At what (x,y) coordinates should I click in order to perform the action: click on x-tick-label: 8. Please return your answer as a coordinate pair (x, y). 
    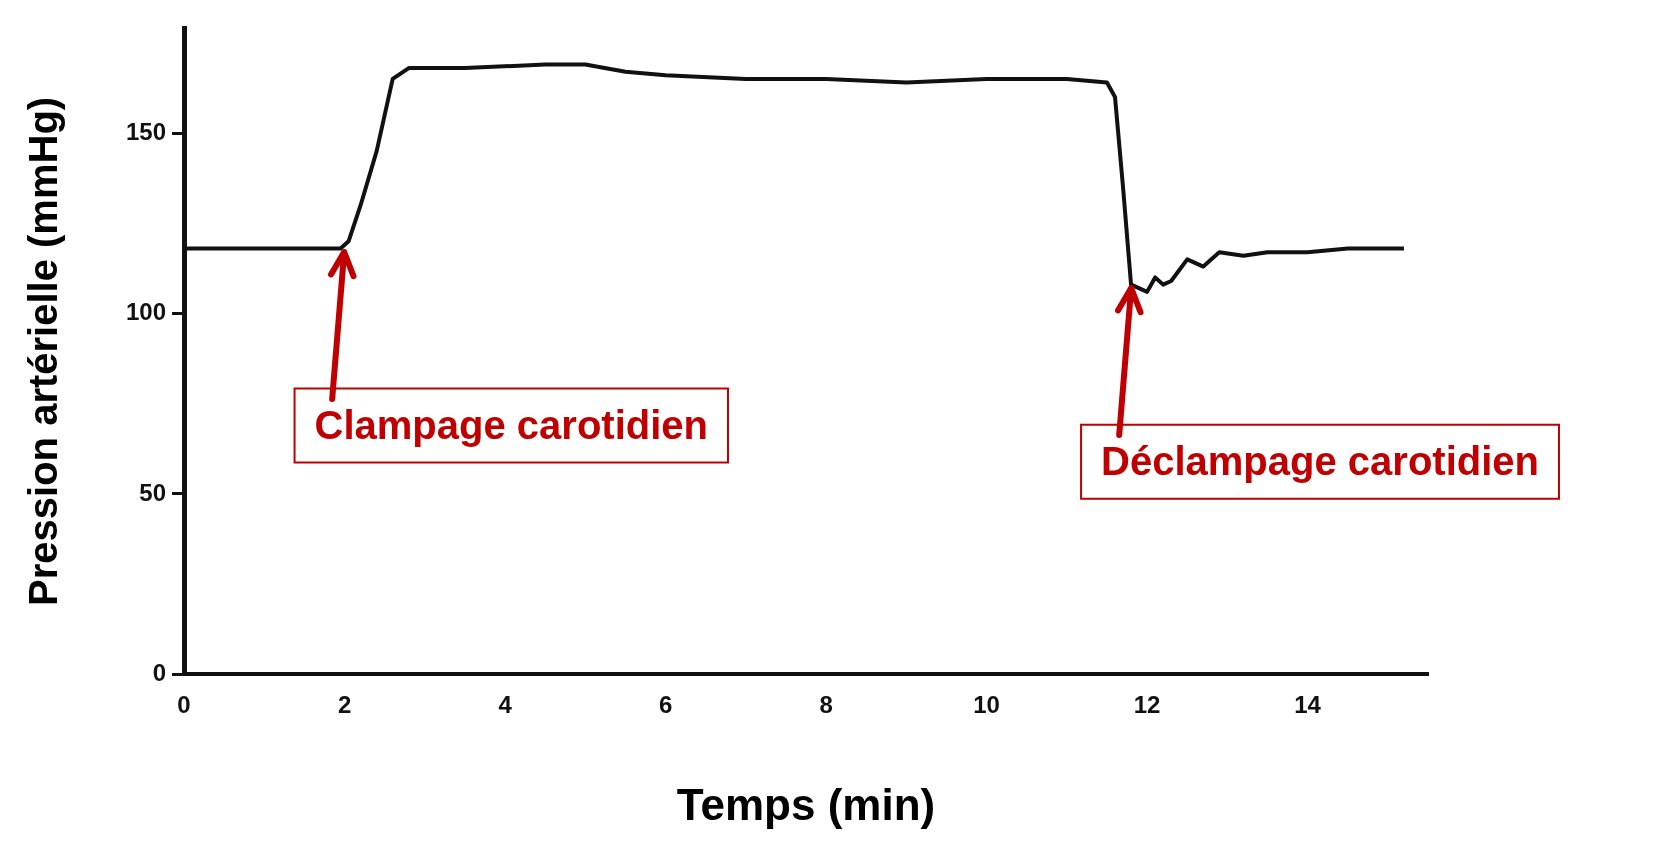
    Looking at the image, I should click on (826, 705).